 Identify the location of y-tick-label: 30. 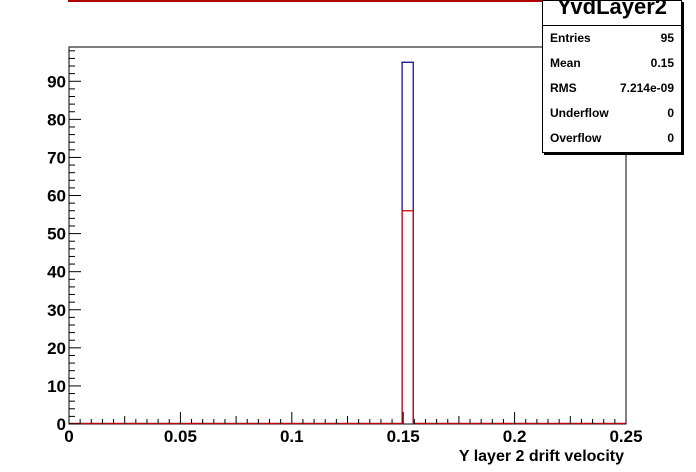
(56, 310).